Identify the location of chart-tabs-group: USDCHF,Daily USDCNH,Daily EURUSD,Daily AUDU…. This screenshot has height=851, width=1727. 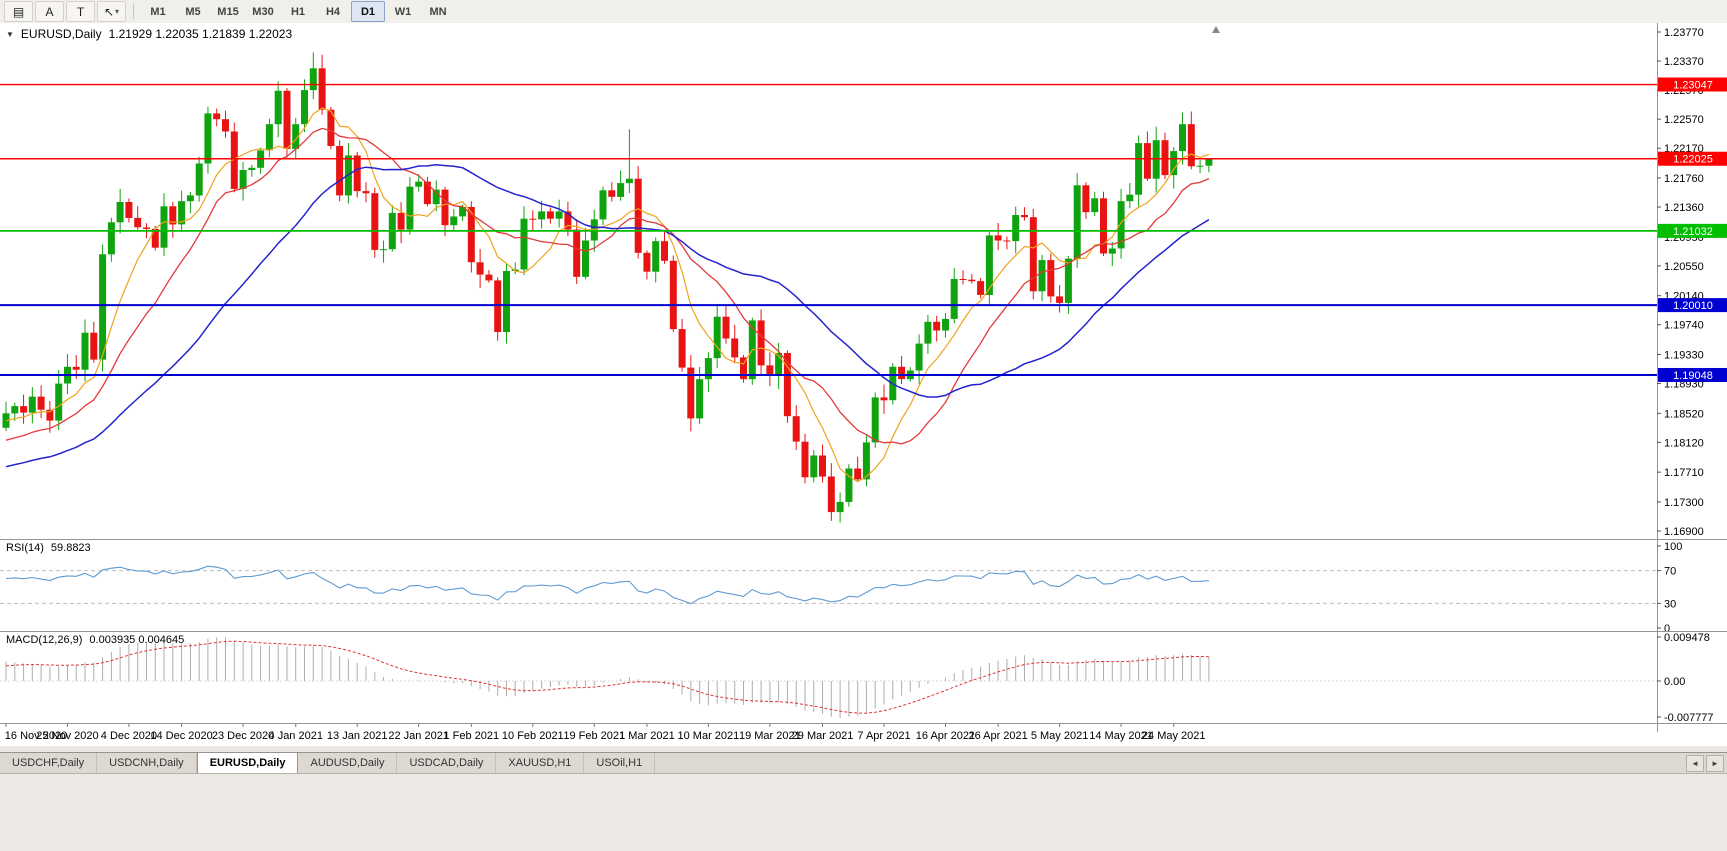
(328, 763).